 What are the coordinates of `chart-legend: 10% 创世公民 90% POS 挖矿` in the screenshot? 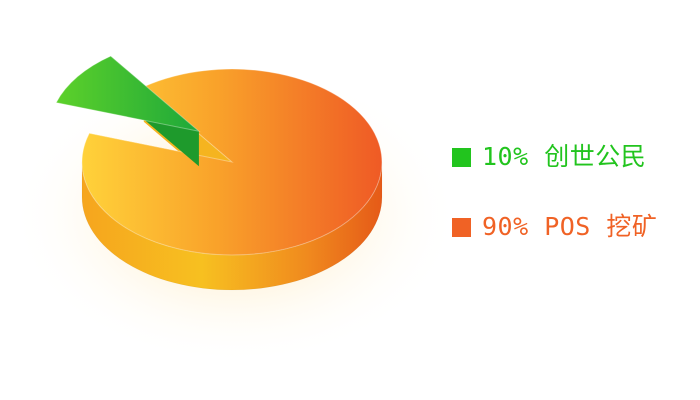 It's located at (572, 209).